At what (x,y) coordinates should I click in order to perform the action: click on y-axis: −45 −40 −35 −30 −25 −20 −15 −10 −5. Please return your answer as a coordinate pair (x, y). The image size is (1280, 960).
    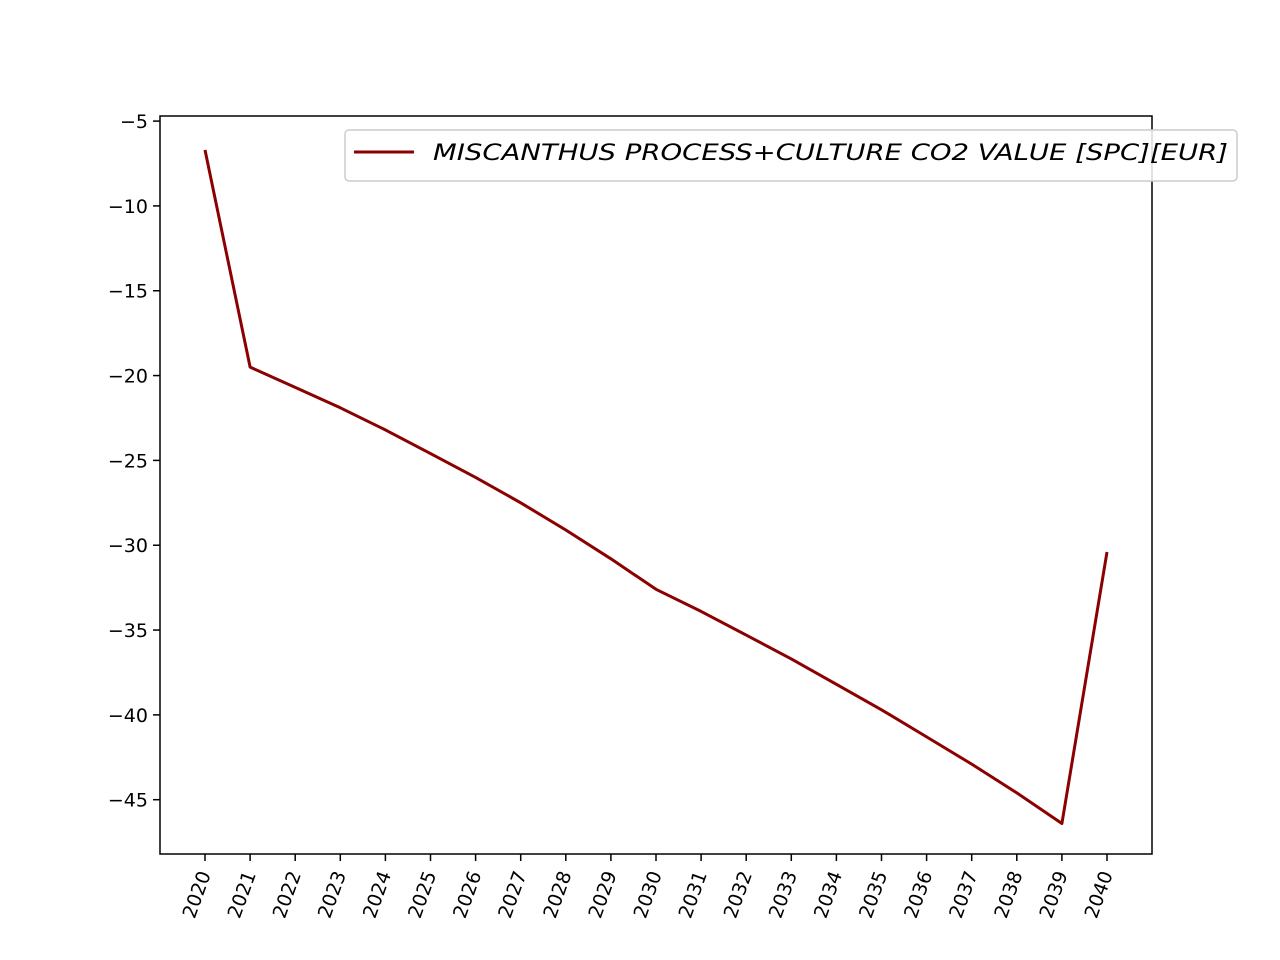
    Looking at the image, I should click on (134, 461).